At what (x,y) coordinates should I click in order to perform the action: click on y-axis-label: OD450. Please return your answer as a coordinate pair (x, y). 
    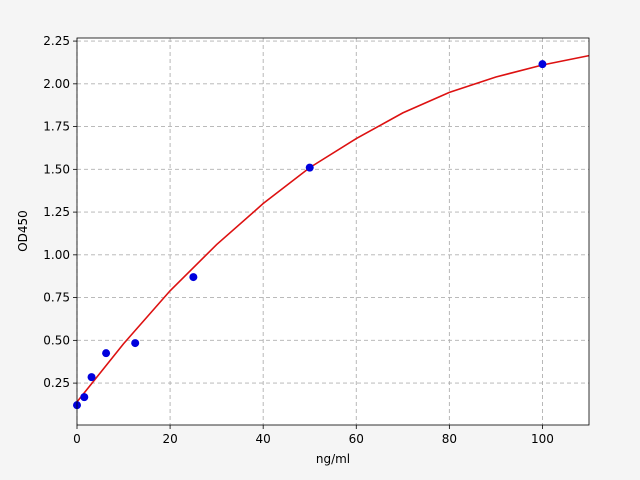
    Looking at the image, I should click on (23, 231).